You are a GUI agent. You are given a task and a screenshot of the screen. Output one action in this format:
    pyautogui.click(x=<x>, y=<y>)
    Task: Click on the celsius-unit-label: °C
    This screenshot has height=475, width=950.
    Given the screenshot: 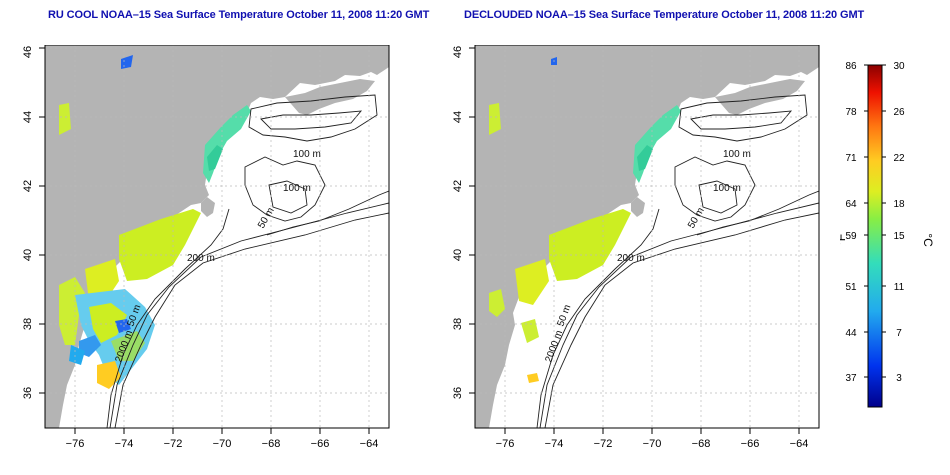 What is the action you would take?
    pyautogui.click(x=928, y=240)
    